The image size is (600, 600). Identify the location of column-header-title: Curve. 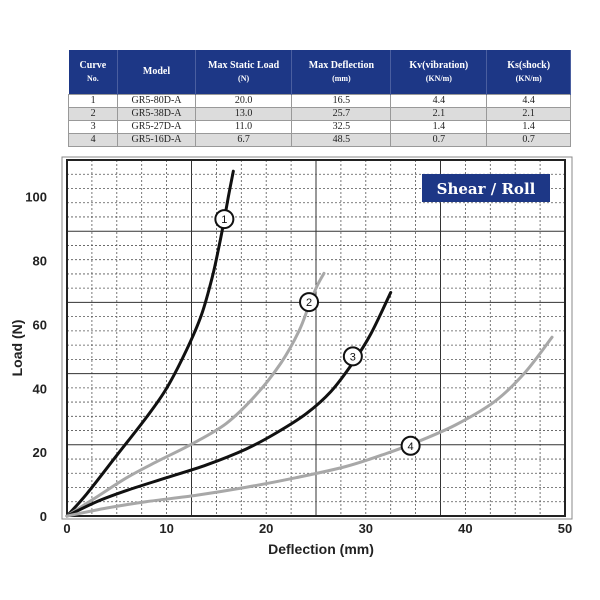
(93, 65).